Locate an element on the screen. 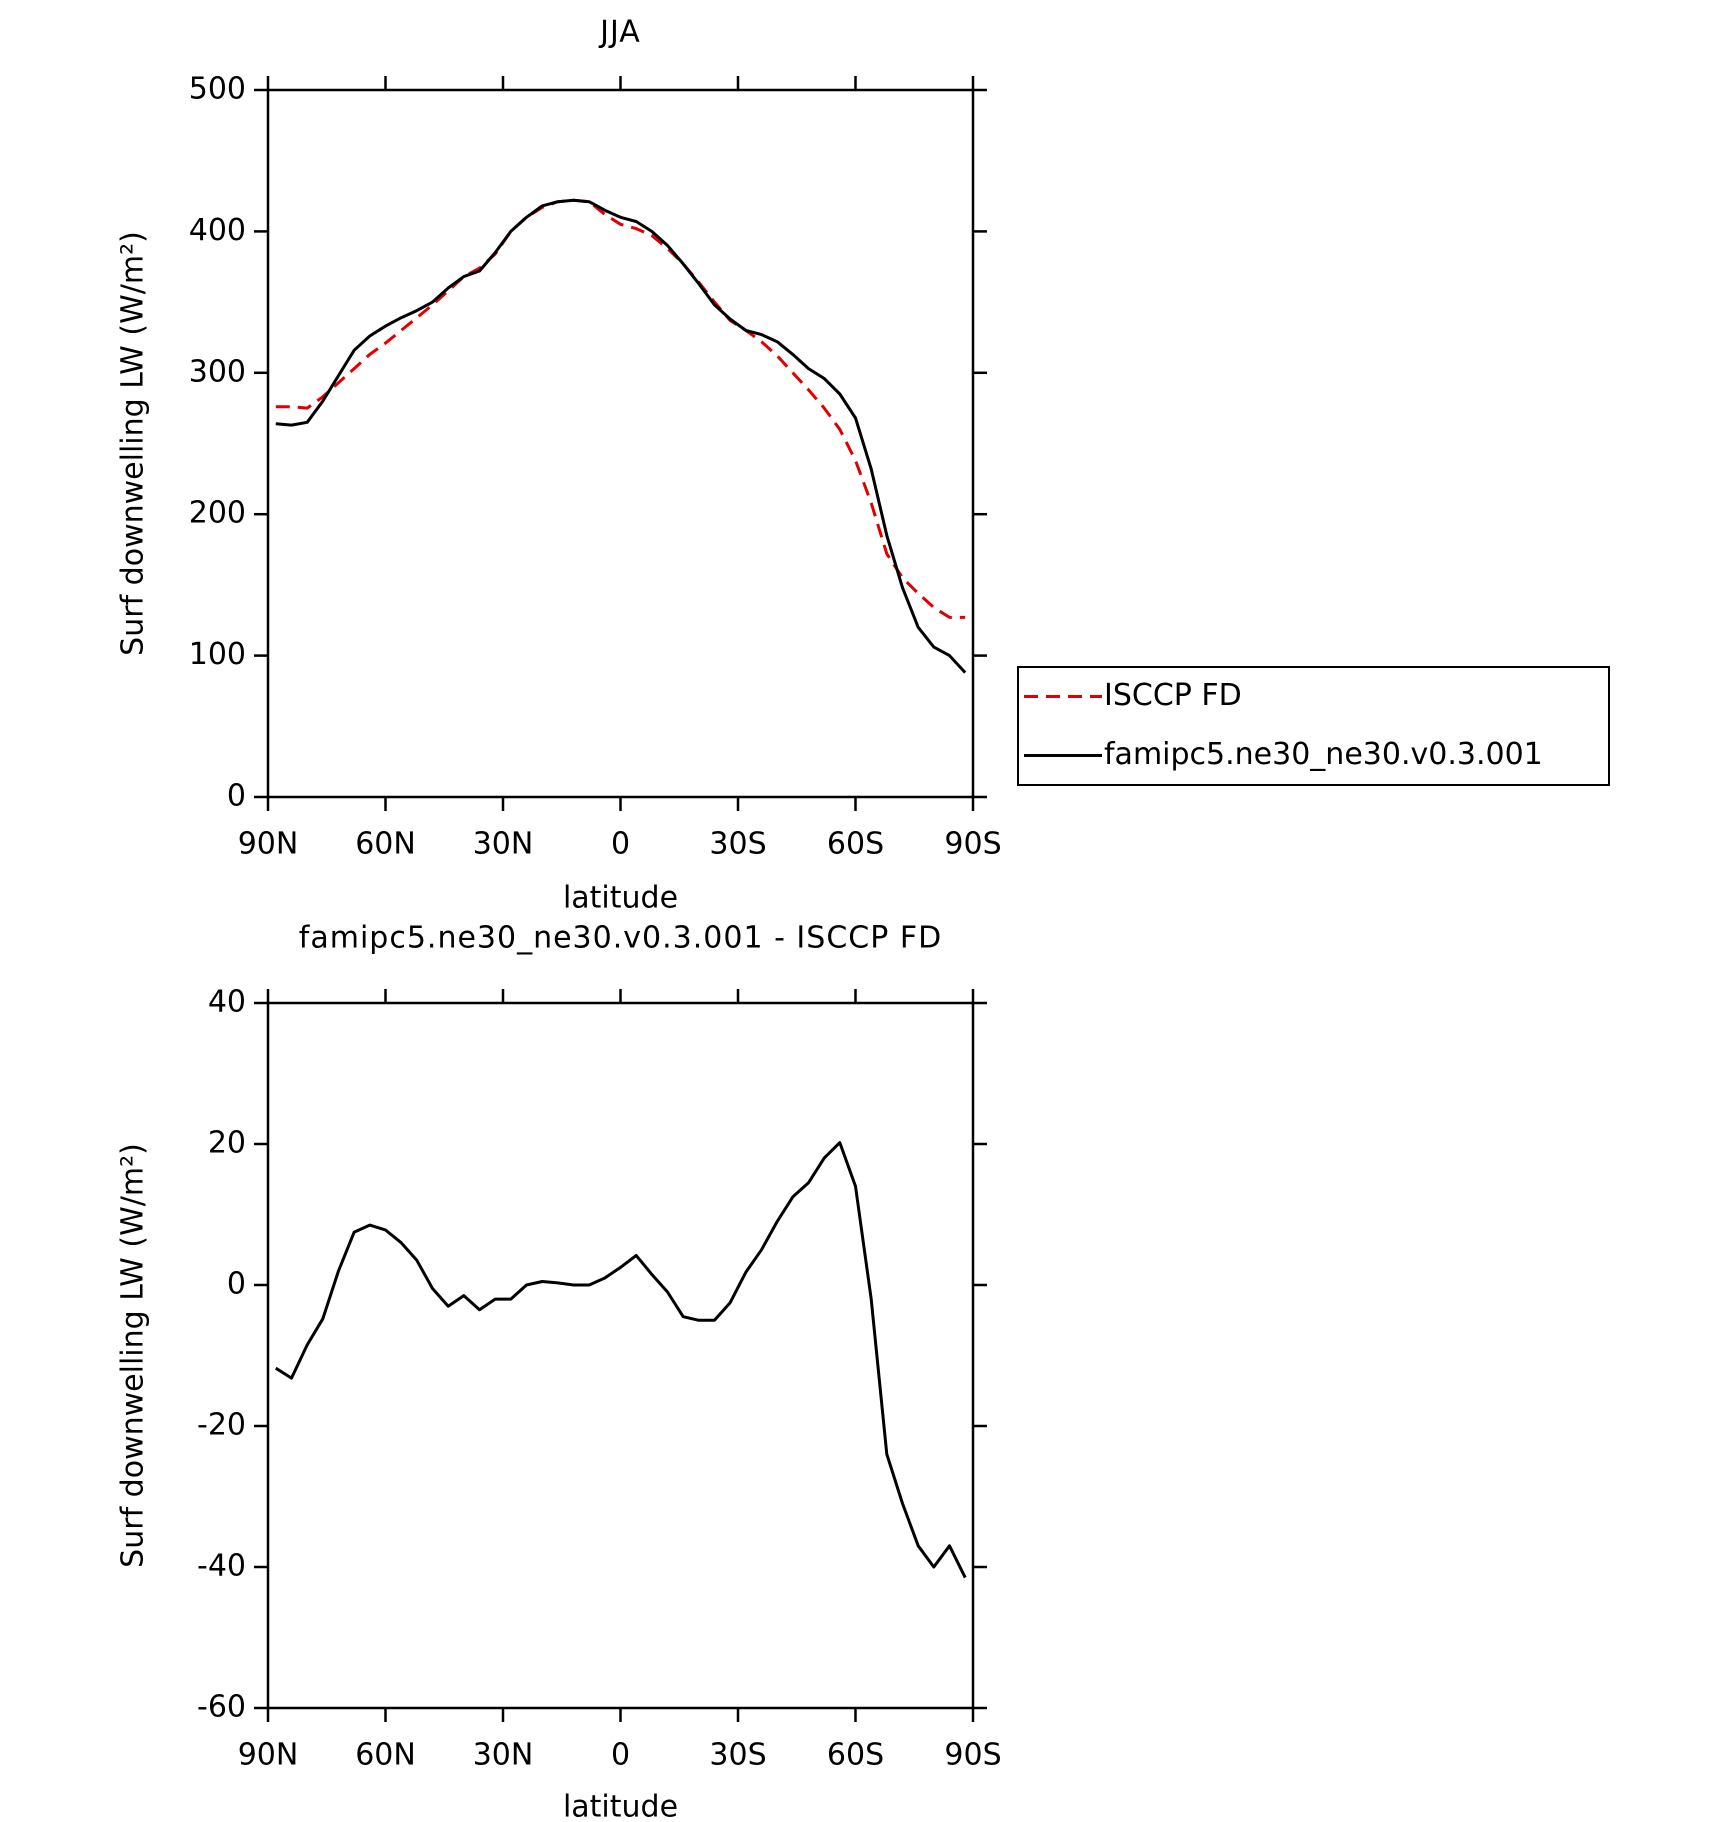 Image resolution: width=1710 pixels, height=1822 pixels. y-tick-label: 100 is located at coordinates (217, 654).